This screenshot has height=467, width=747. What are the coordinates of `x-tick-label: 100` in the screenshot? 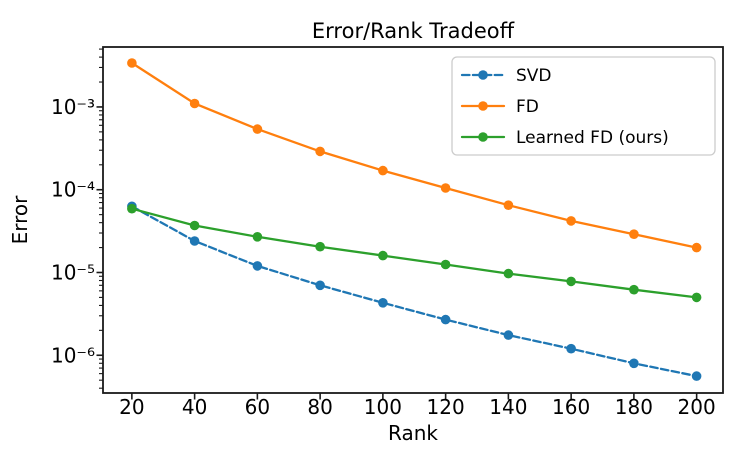 It's located at (383, 407).